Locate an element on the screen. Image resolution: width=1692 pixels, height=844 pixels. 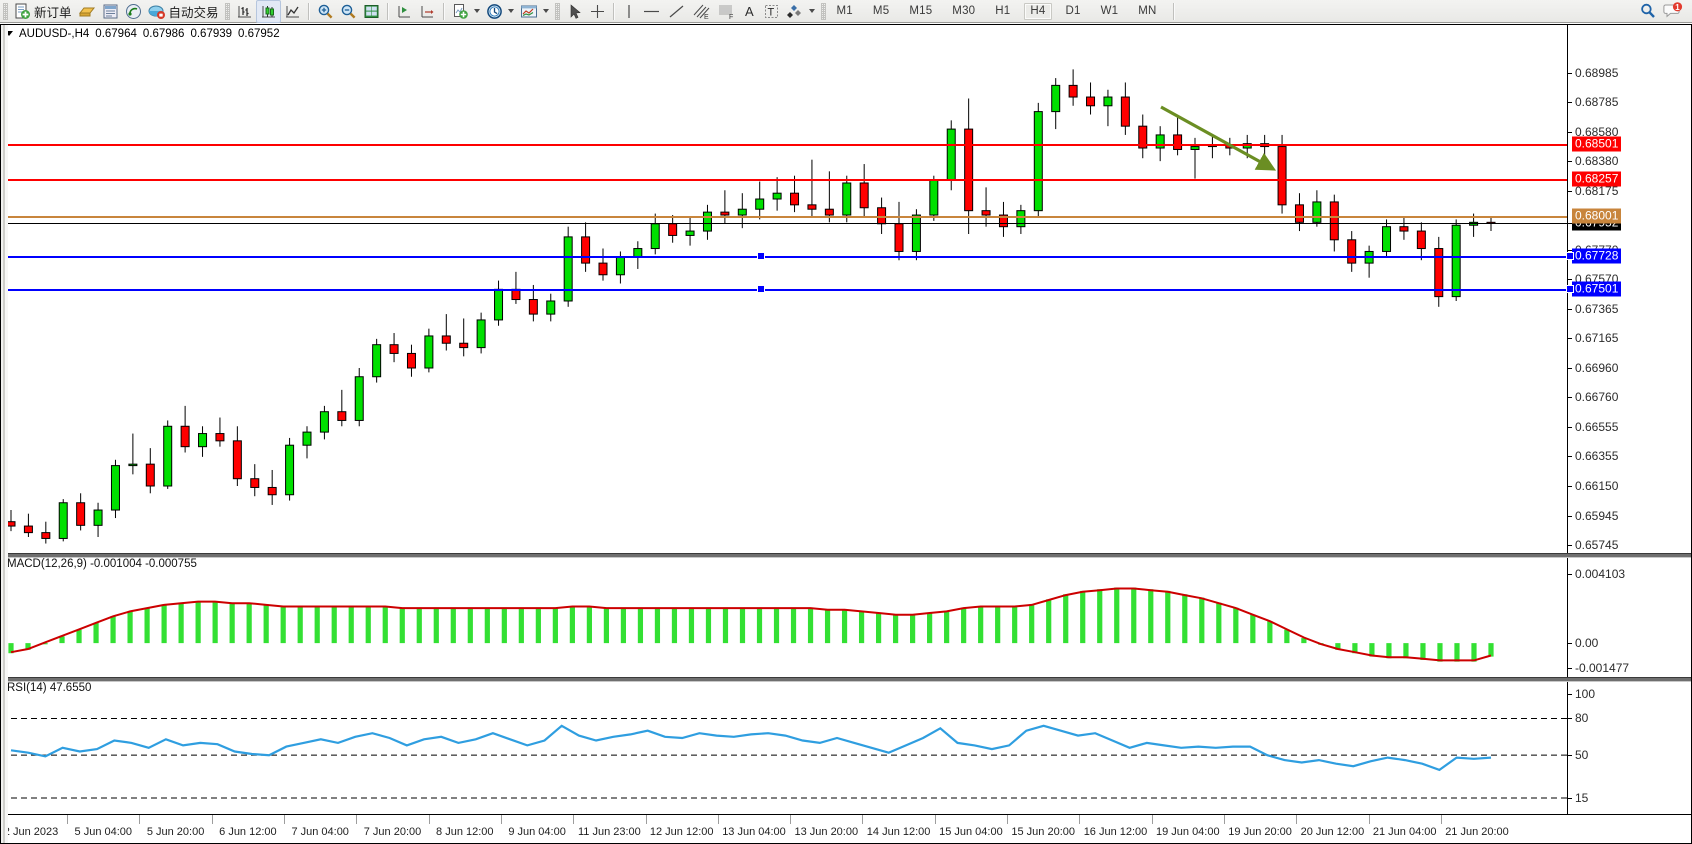
level-price-tag: 0.67728 is located at coordinates (1597, 256).